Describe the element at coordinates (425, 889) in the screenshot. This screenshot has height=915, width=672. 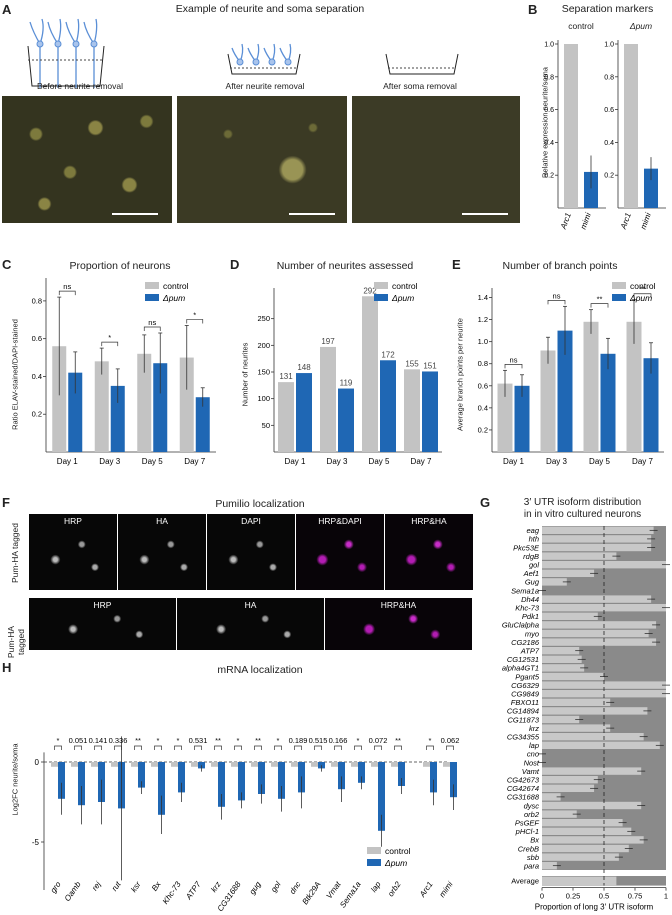
I see `gene-label: Arc1` at that location.